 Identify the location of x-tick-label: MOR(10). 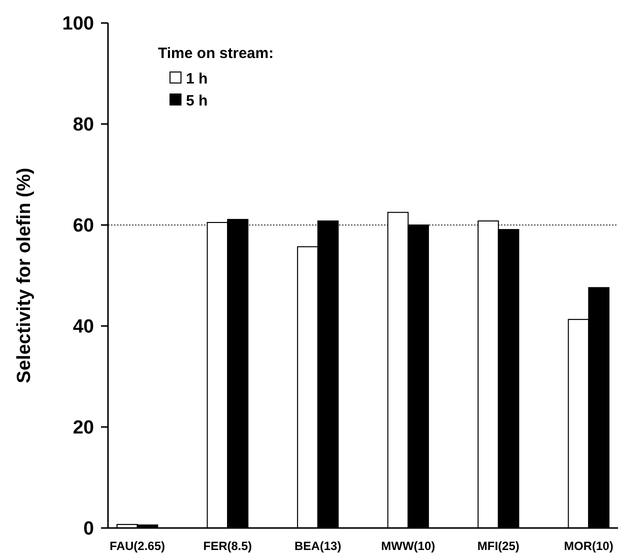
(589, 546).